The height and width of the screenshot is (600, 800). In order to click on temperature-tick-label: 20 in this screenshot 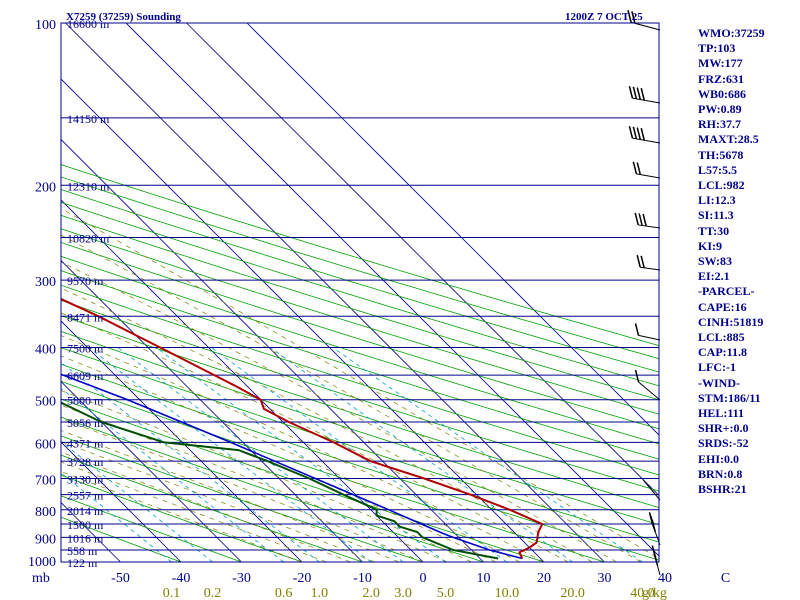, I will do `click(544, 578)`.